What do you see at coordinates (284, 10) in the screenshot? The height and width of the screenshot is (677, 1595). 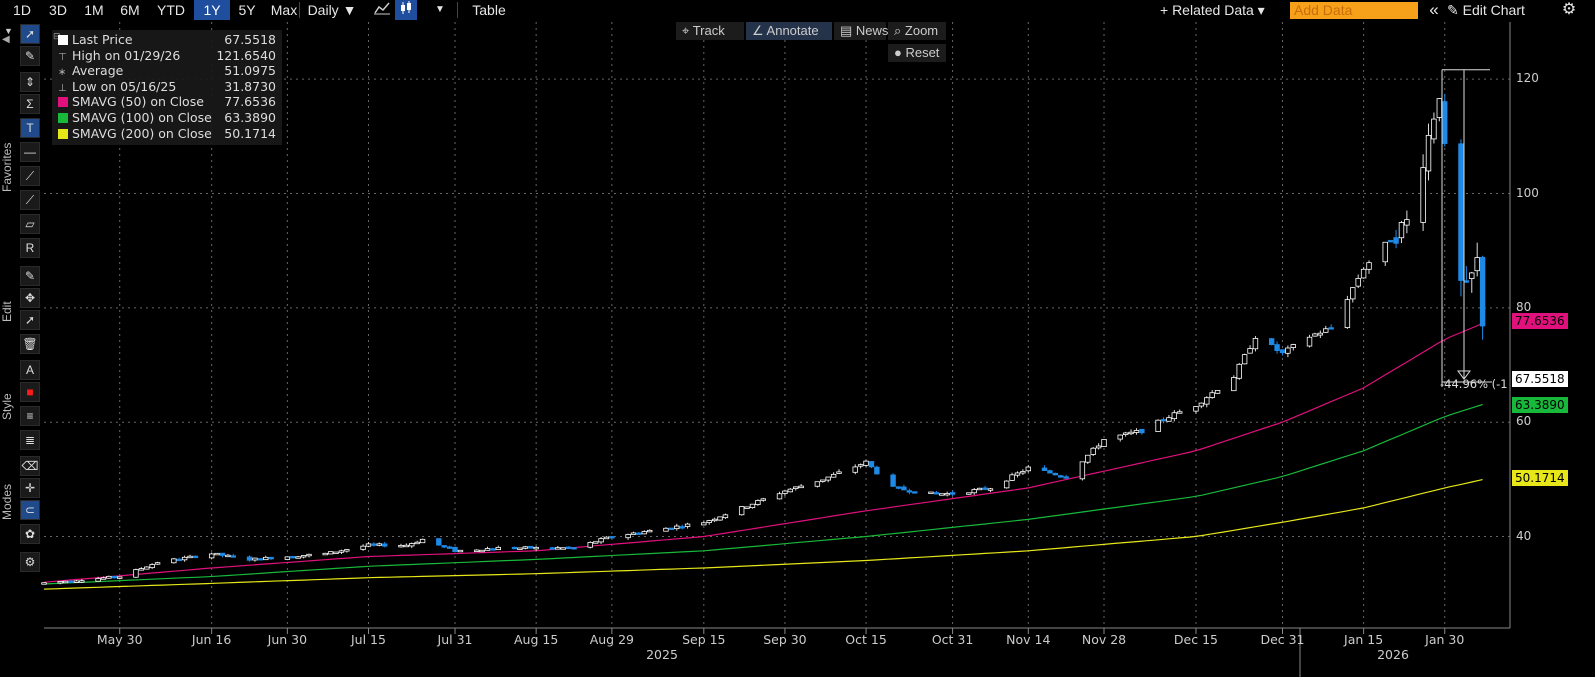 I see `period-button-max: Max` at bounding box center [284, 10].